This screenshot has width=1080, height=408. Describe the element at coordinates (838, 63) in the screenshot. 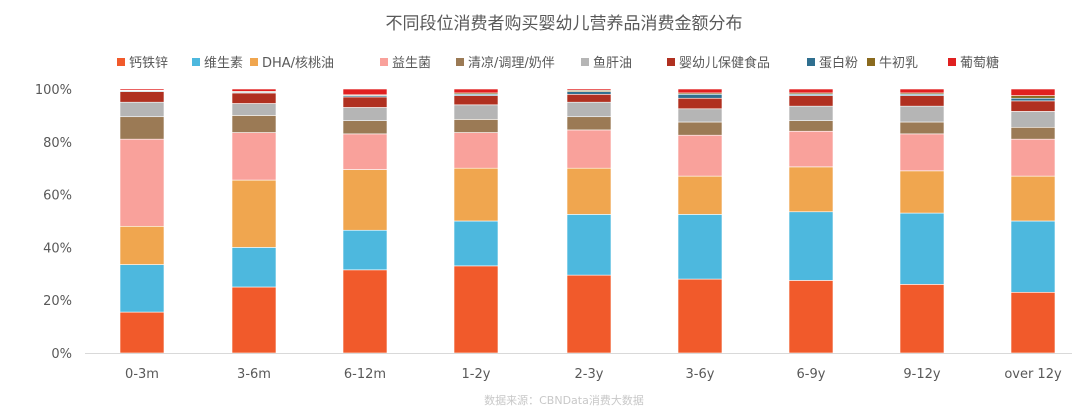

I see `legend-label: 蛋白粉` at that location.